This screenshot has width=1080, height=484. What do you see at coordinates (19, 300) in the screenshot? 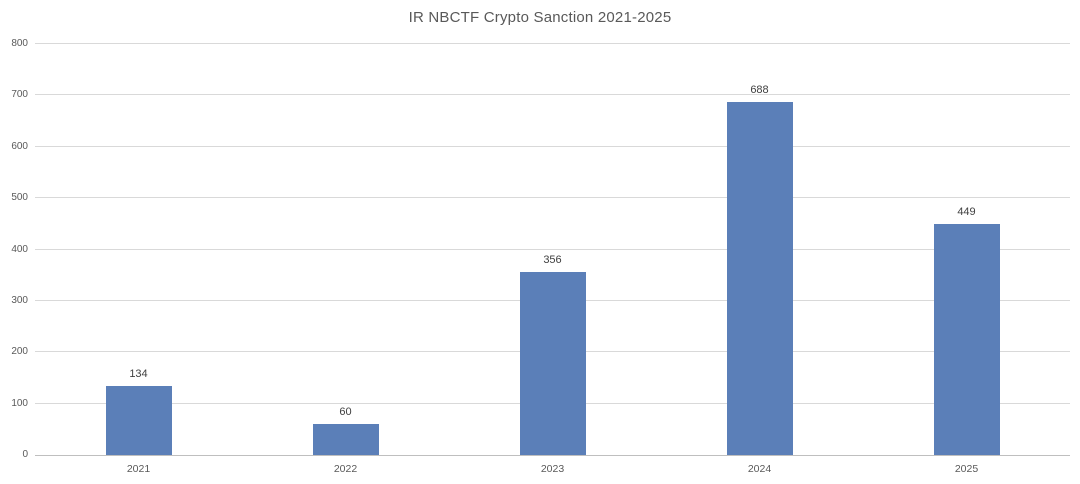
I see `y-tick-label: 300` at bounding box center [19, 300].